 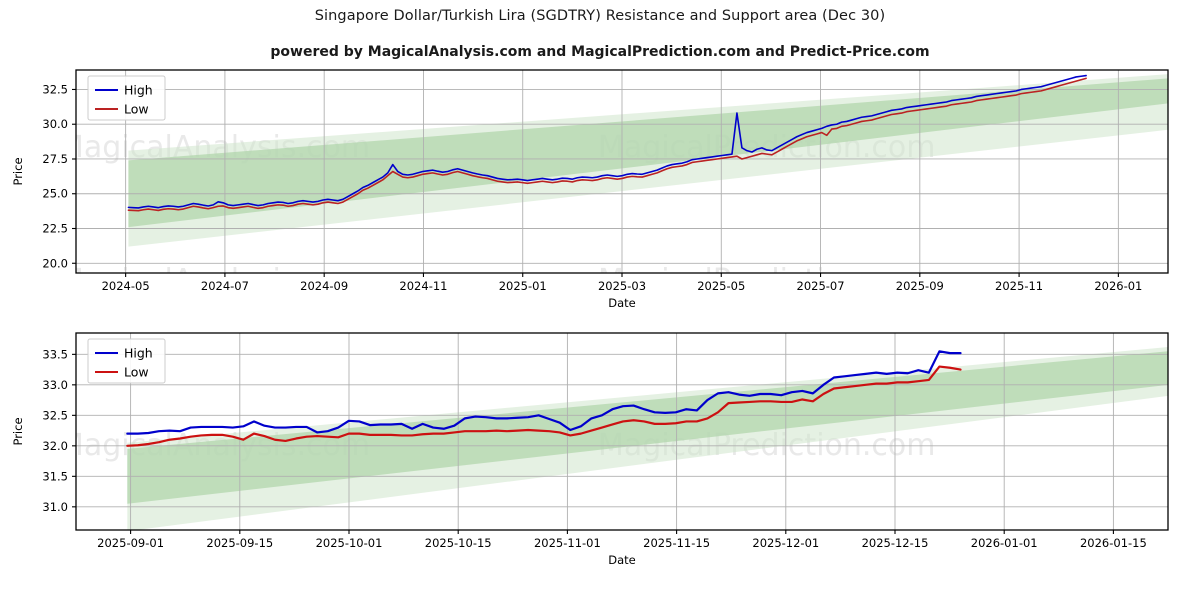 I want to click on x-axis-tick-label: 2024-07, so click(x=225, y=286).